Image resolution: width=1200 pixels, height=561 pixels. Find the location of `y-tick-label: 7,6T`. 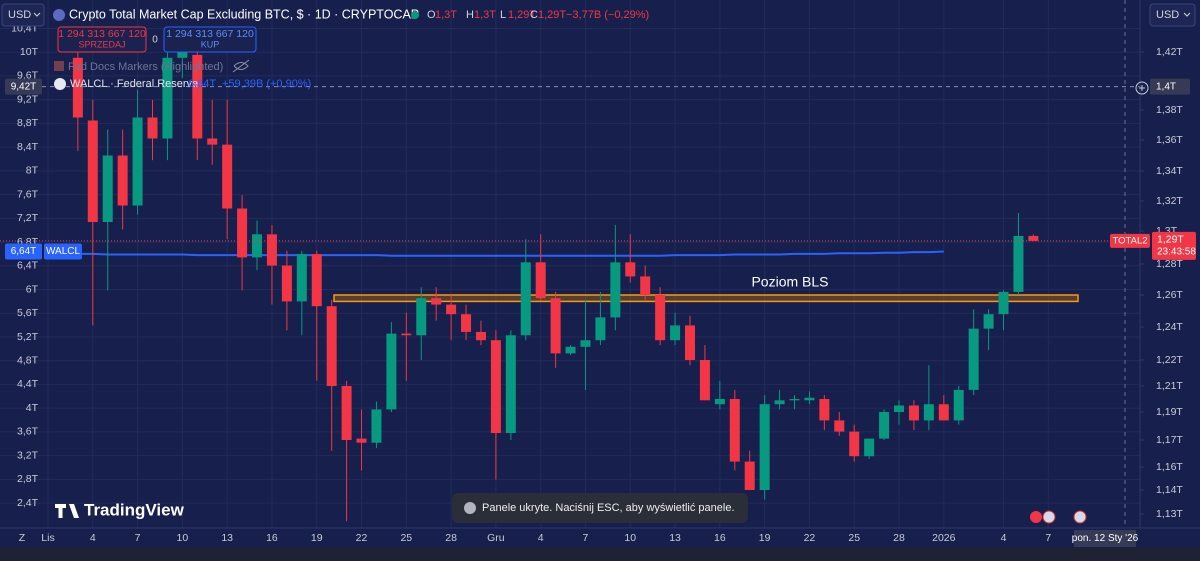

y-tick-label: 7,6T is located at coordinates (28, 194).